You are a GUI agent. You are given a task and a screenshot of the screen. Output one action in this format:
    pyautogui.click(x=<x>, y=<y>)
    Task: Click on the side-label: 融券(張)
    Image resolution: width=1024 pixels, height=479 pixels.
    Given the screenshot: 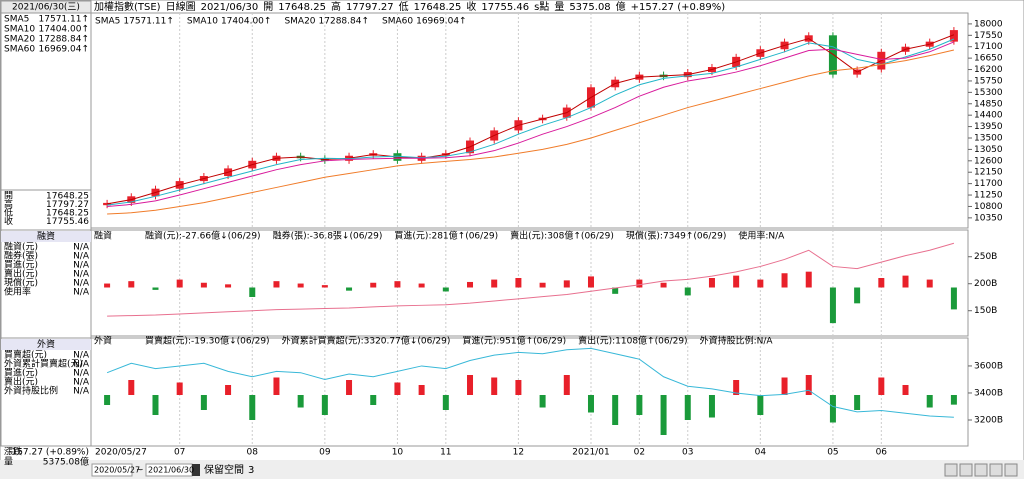 What is the action you would take?
    pyautogui.click(x=21, y=256)
    